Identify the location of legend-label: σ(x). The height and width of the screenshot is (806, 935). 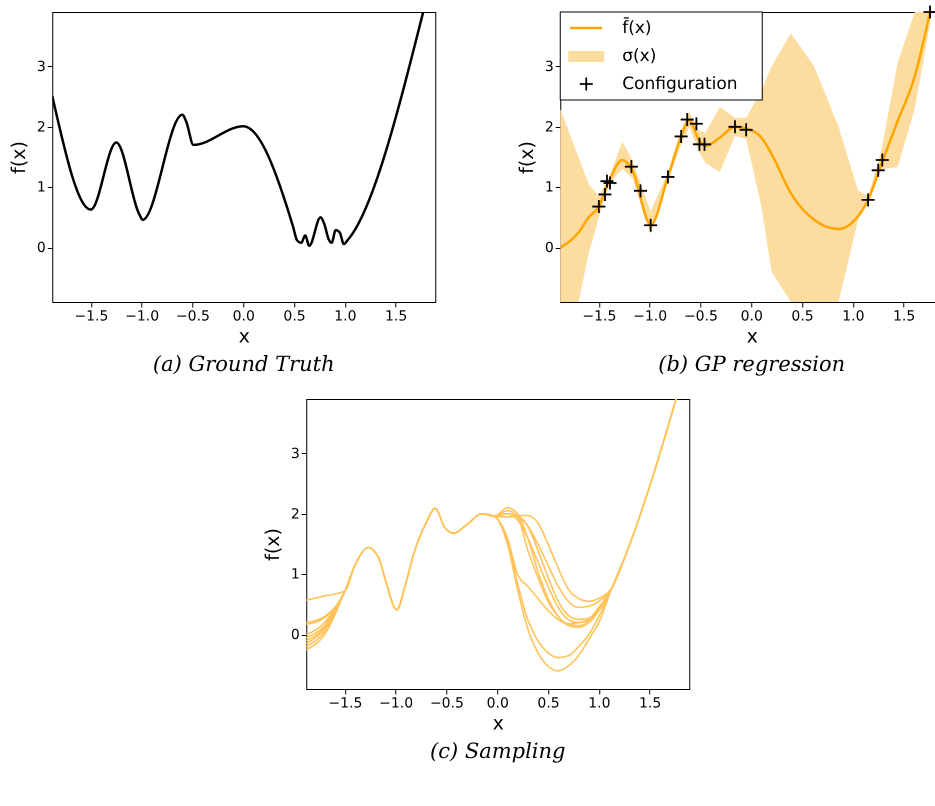
(639, 56).